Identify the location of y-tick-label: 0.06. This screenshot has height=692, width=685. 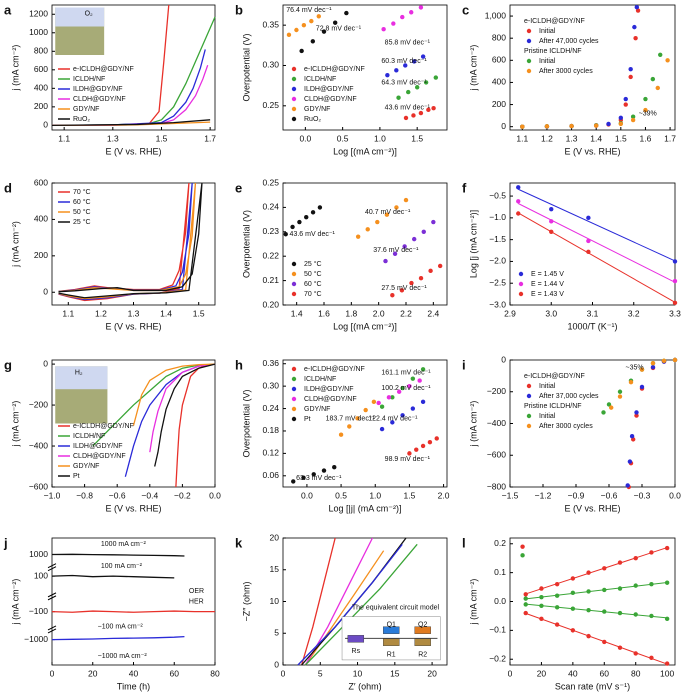
(270, 475).